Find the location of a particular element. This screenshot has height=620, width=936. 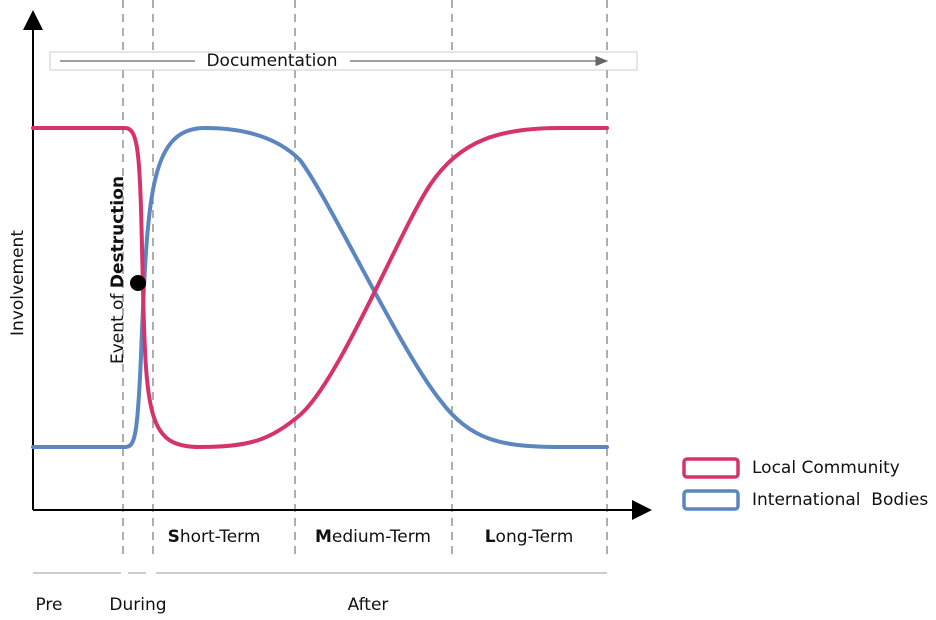

phase-rest: hort-Term is located at coordinates (220, 537).